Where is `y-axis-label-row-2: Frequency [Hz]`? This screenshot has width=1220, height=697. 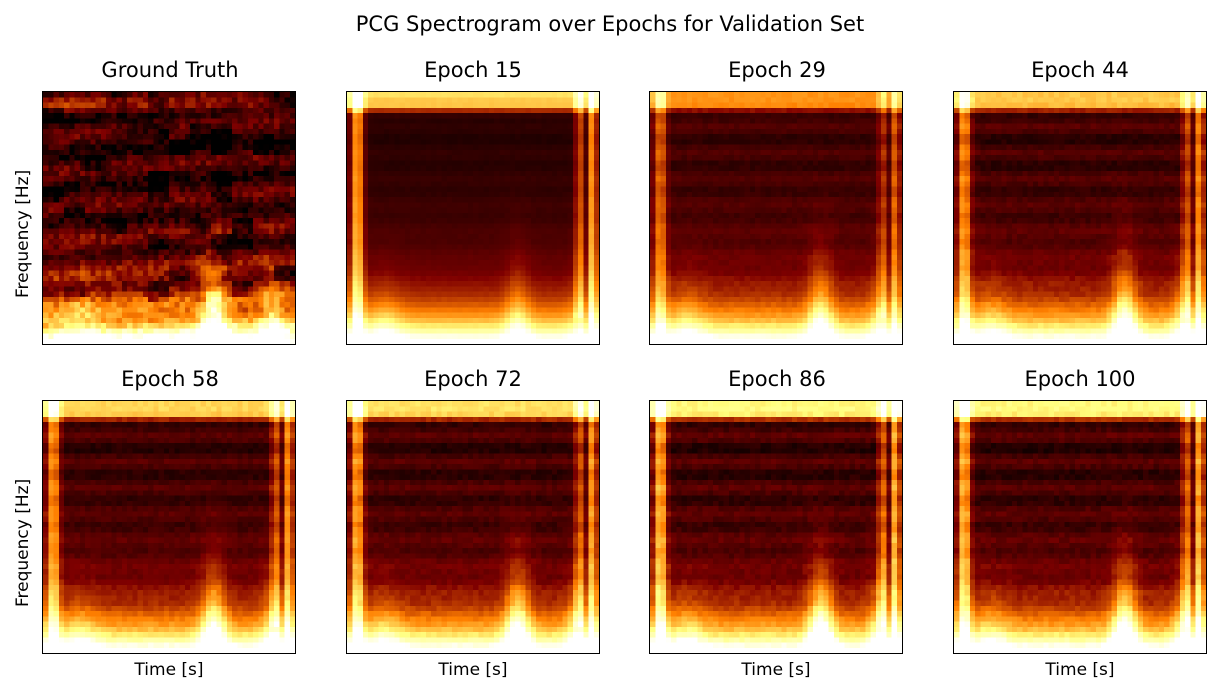
y-axis-label-row-2: Frequency [Hz] is located at coordinates (23, 542).